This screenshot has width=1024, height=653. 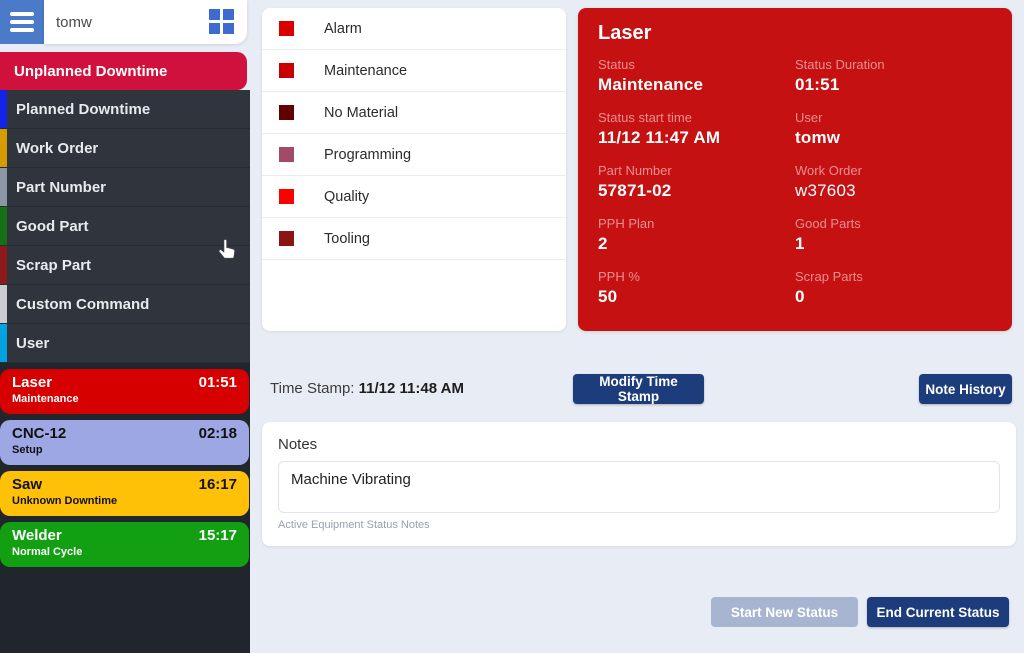 I want to click on equipment-title: Laser, so click(x=625, y=33).